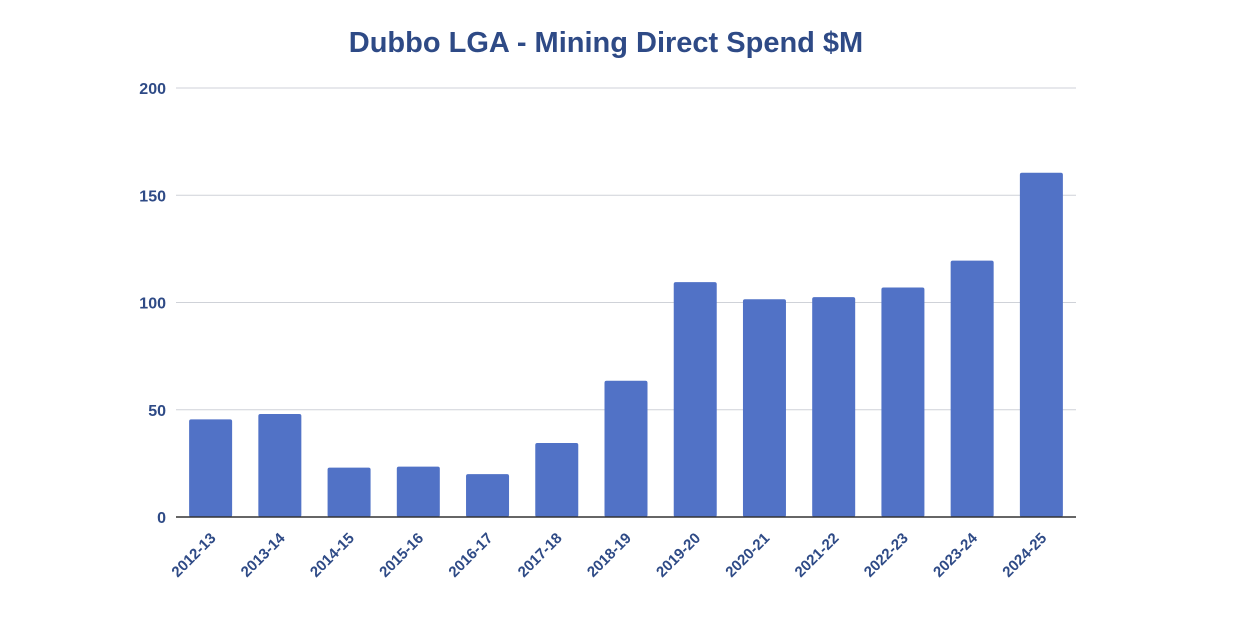  I want to click on x-tick-label: 2012-13, so click(193, 555).